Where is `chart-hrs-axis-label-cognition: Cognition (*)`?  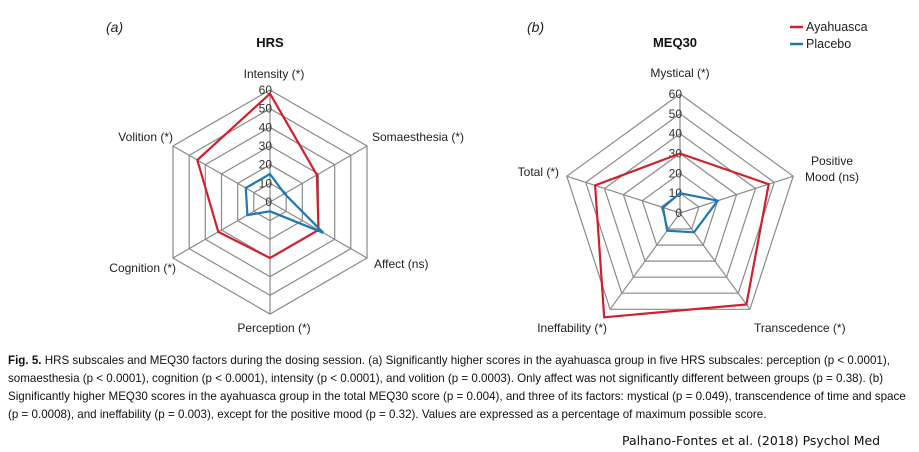
chart-hrs-axis-label-cognition: Cognition (*) is located at coordinates (142, 268).